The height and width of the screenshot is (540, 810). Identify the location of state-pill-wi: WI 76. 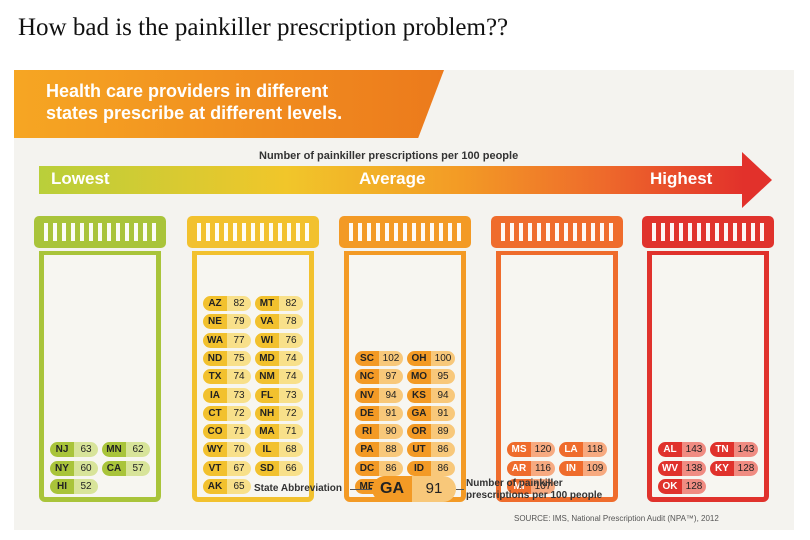
(279, 340).